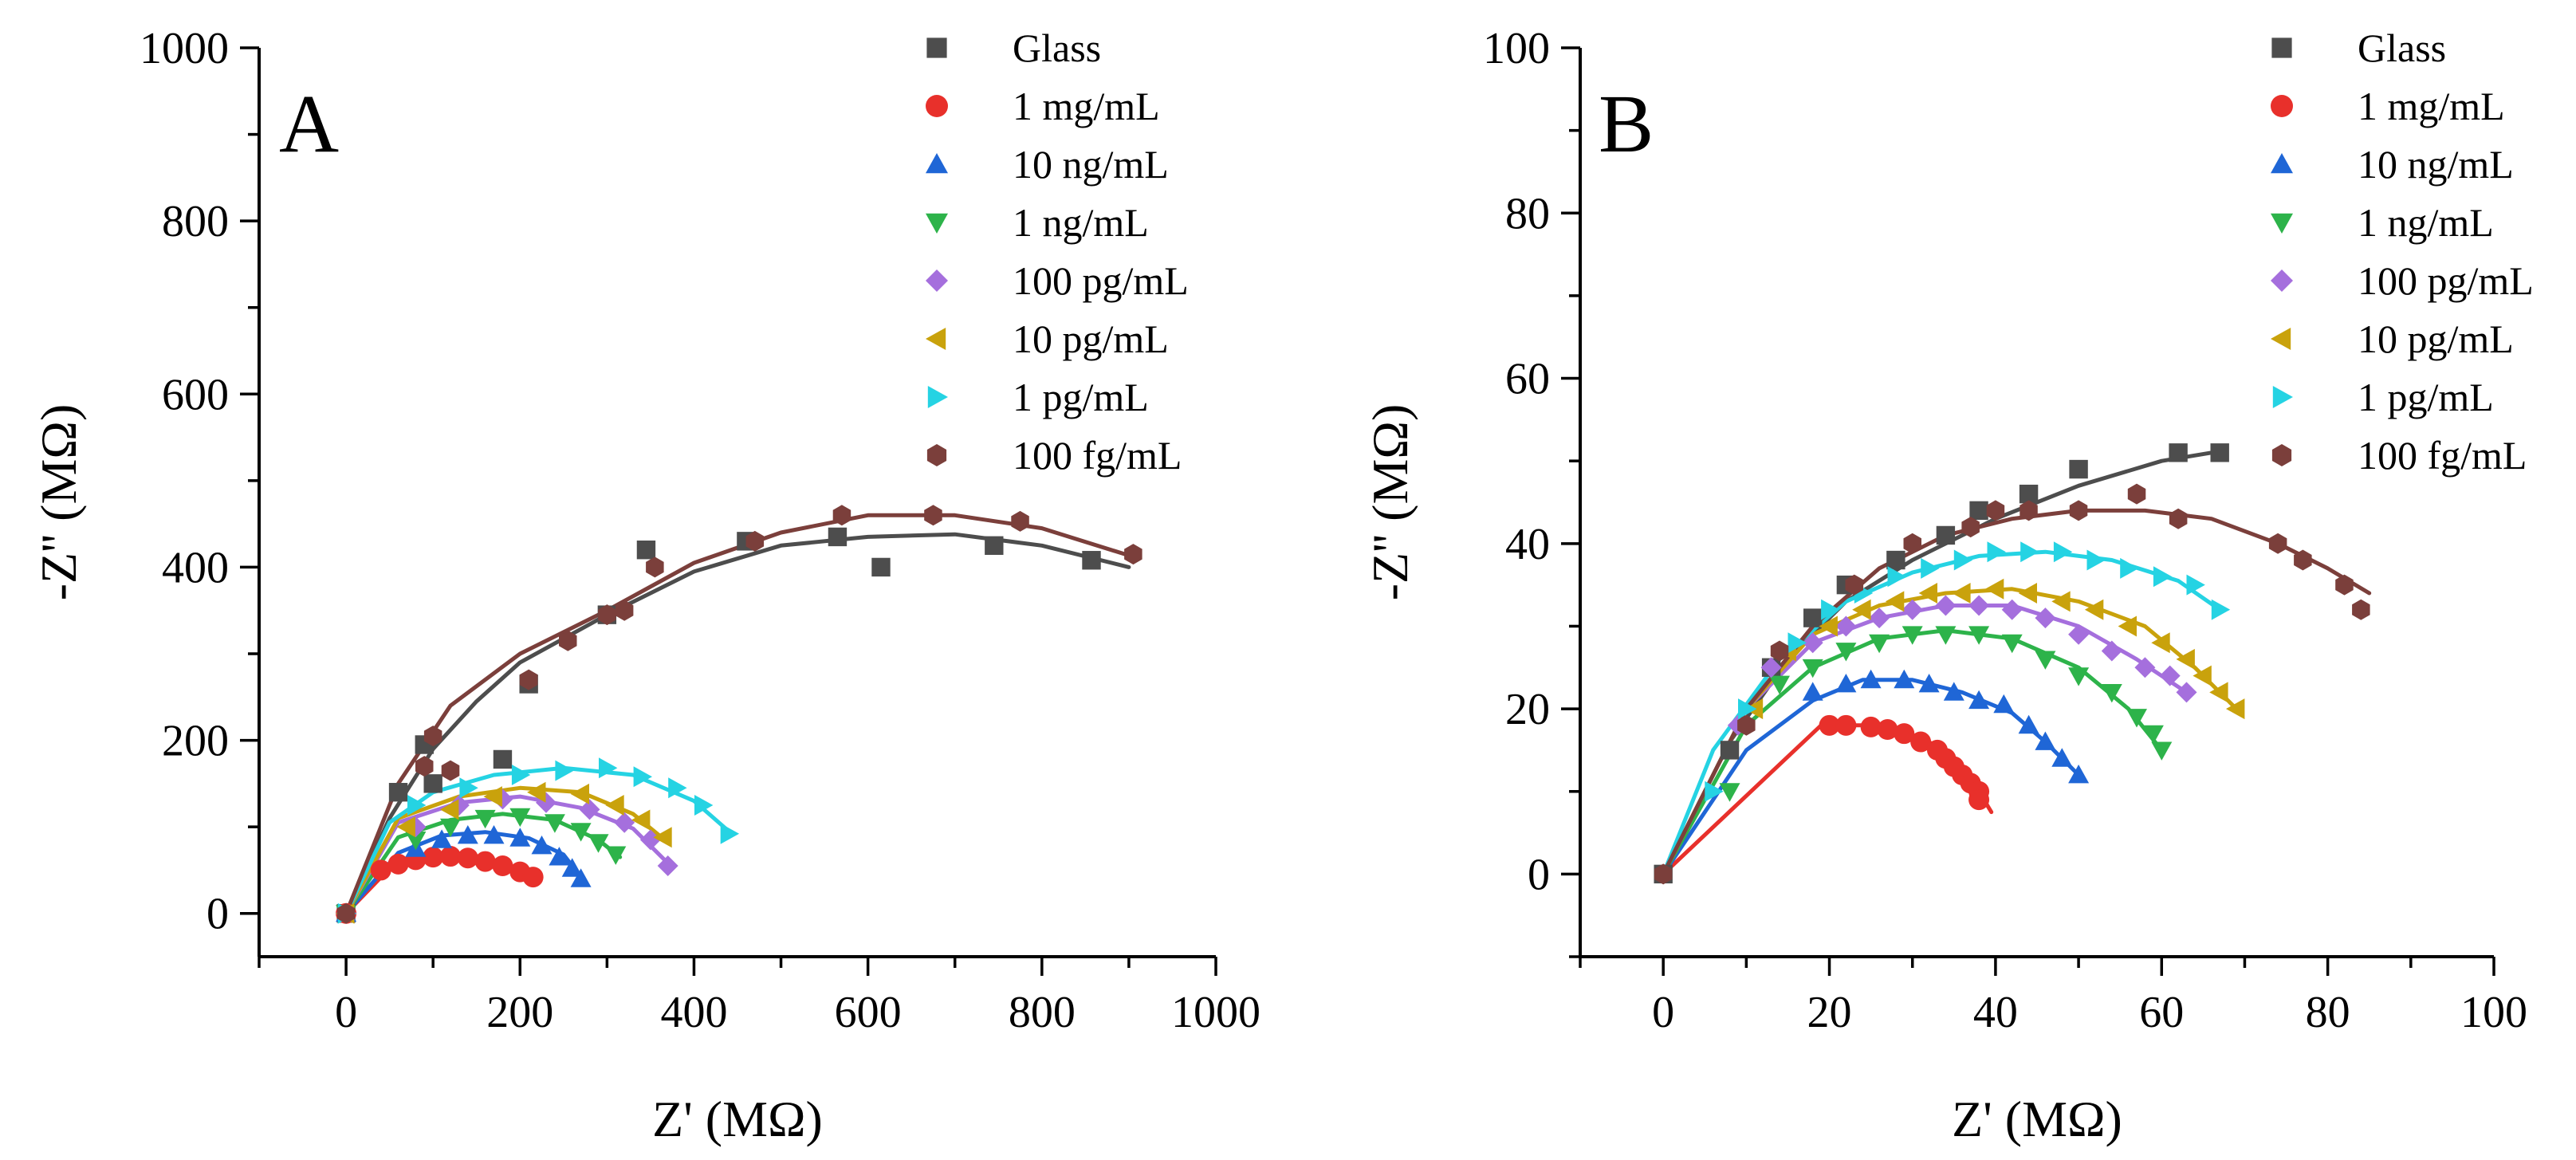  Describe the element at coordinates (1081, 397) in the screenshot. I see `legend-label: 1 pg/mL` at that location.